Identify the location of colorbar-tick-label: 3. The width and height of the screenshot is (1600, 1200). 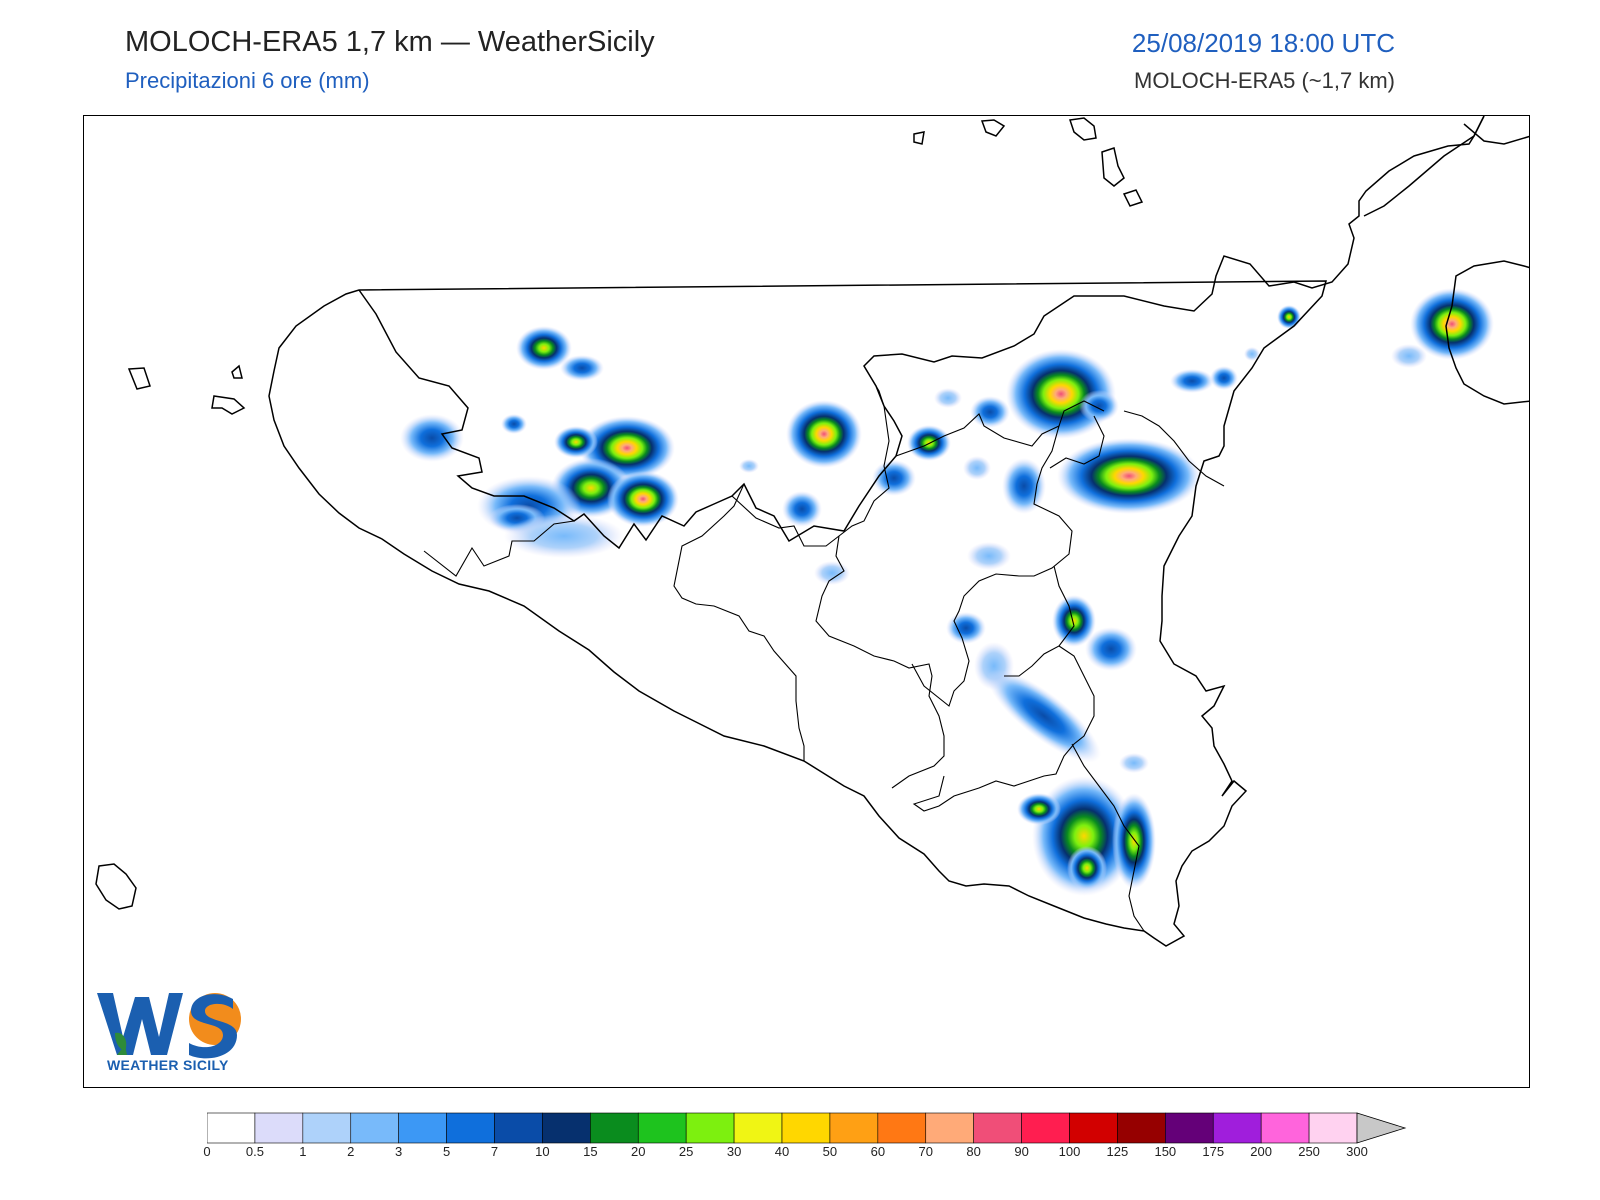
(399, 1151).